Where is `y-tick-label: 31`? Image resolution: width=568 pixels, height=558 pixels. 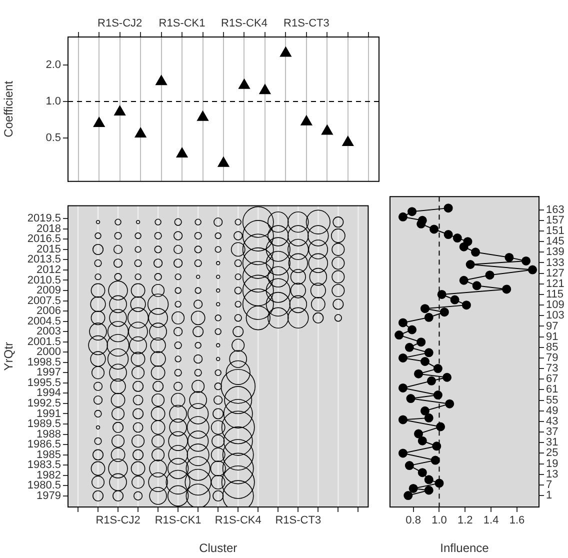
y-tick-label: 31 is located at coordinates (552, 442).